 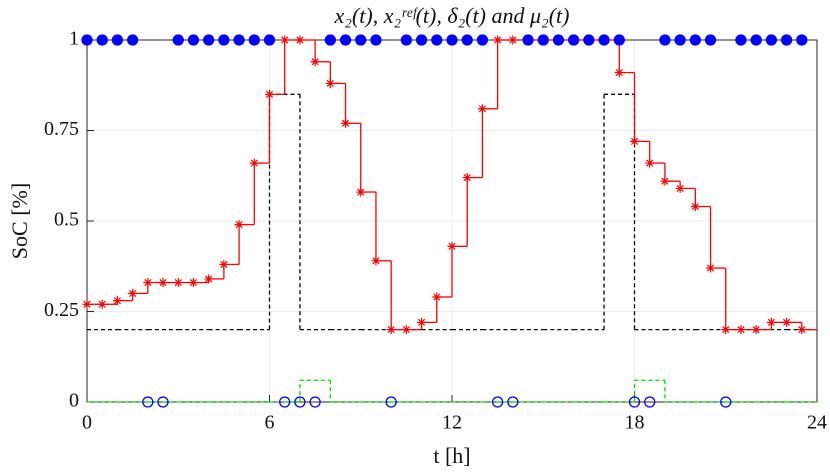 What do you see at coordinates (270, 423) in the screenshot?
I see `x-tick-label: 6` at bounding box center [270, 423].